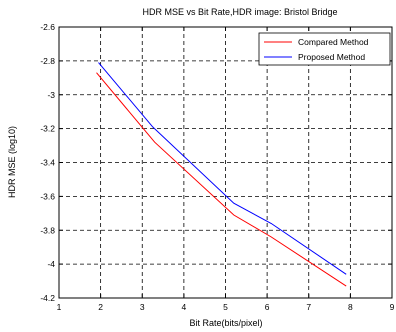 The width and height of the screenshot is (396, 332). What do you see at coordinates (47, 196) in the screenshot?
I see `y-tick-label: -3.6` at bounding box center [47, 196].